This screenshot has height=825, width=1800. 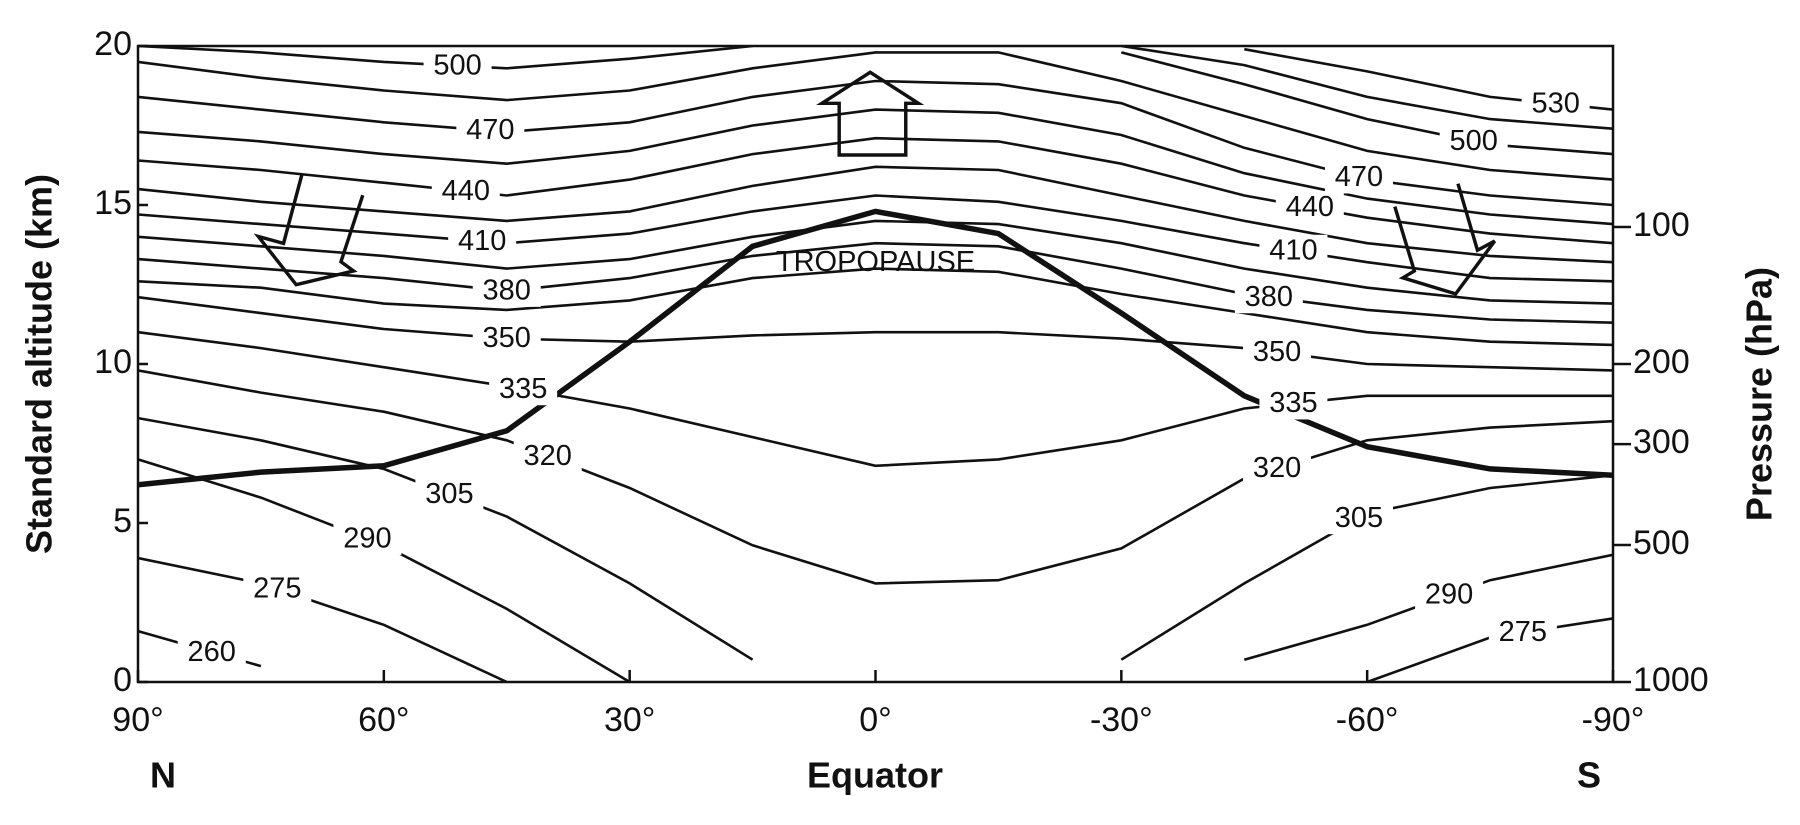 What do you see at coordinates (113, 362) in the screenshot?
I see `y-tick-label: 10` at bounding box center [113, 362].